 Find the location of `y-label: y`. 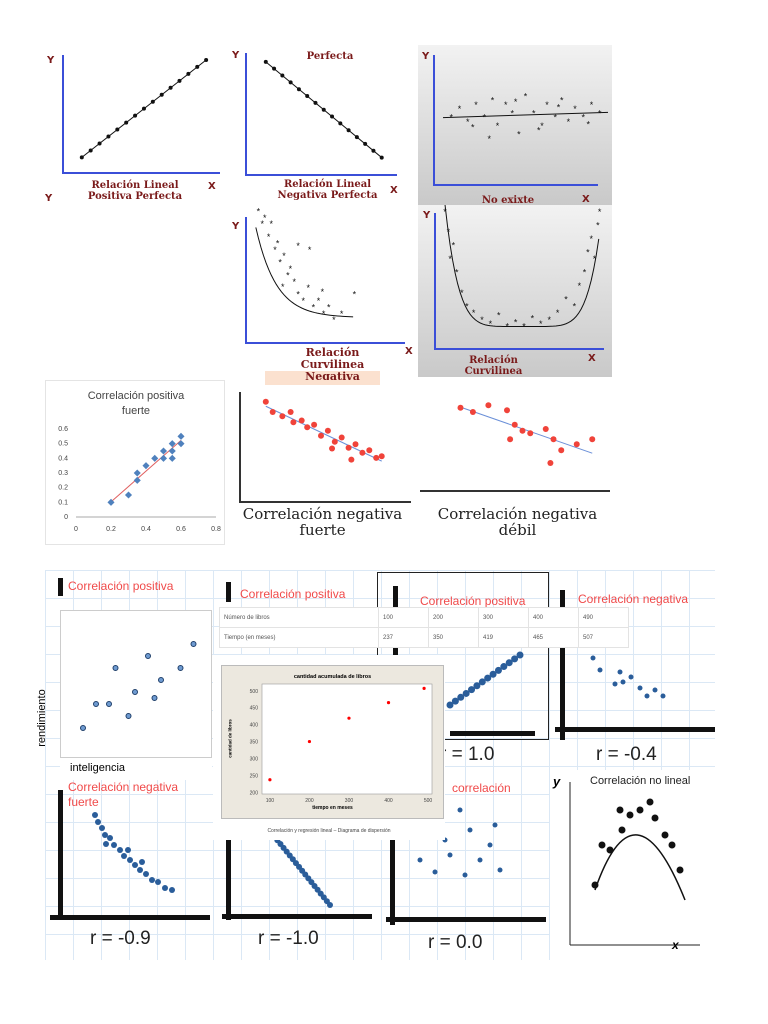

y-label: y is located at coordinates (557, 781).